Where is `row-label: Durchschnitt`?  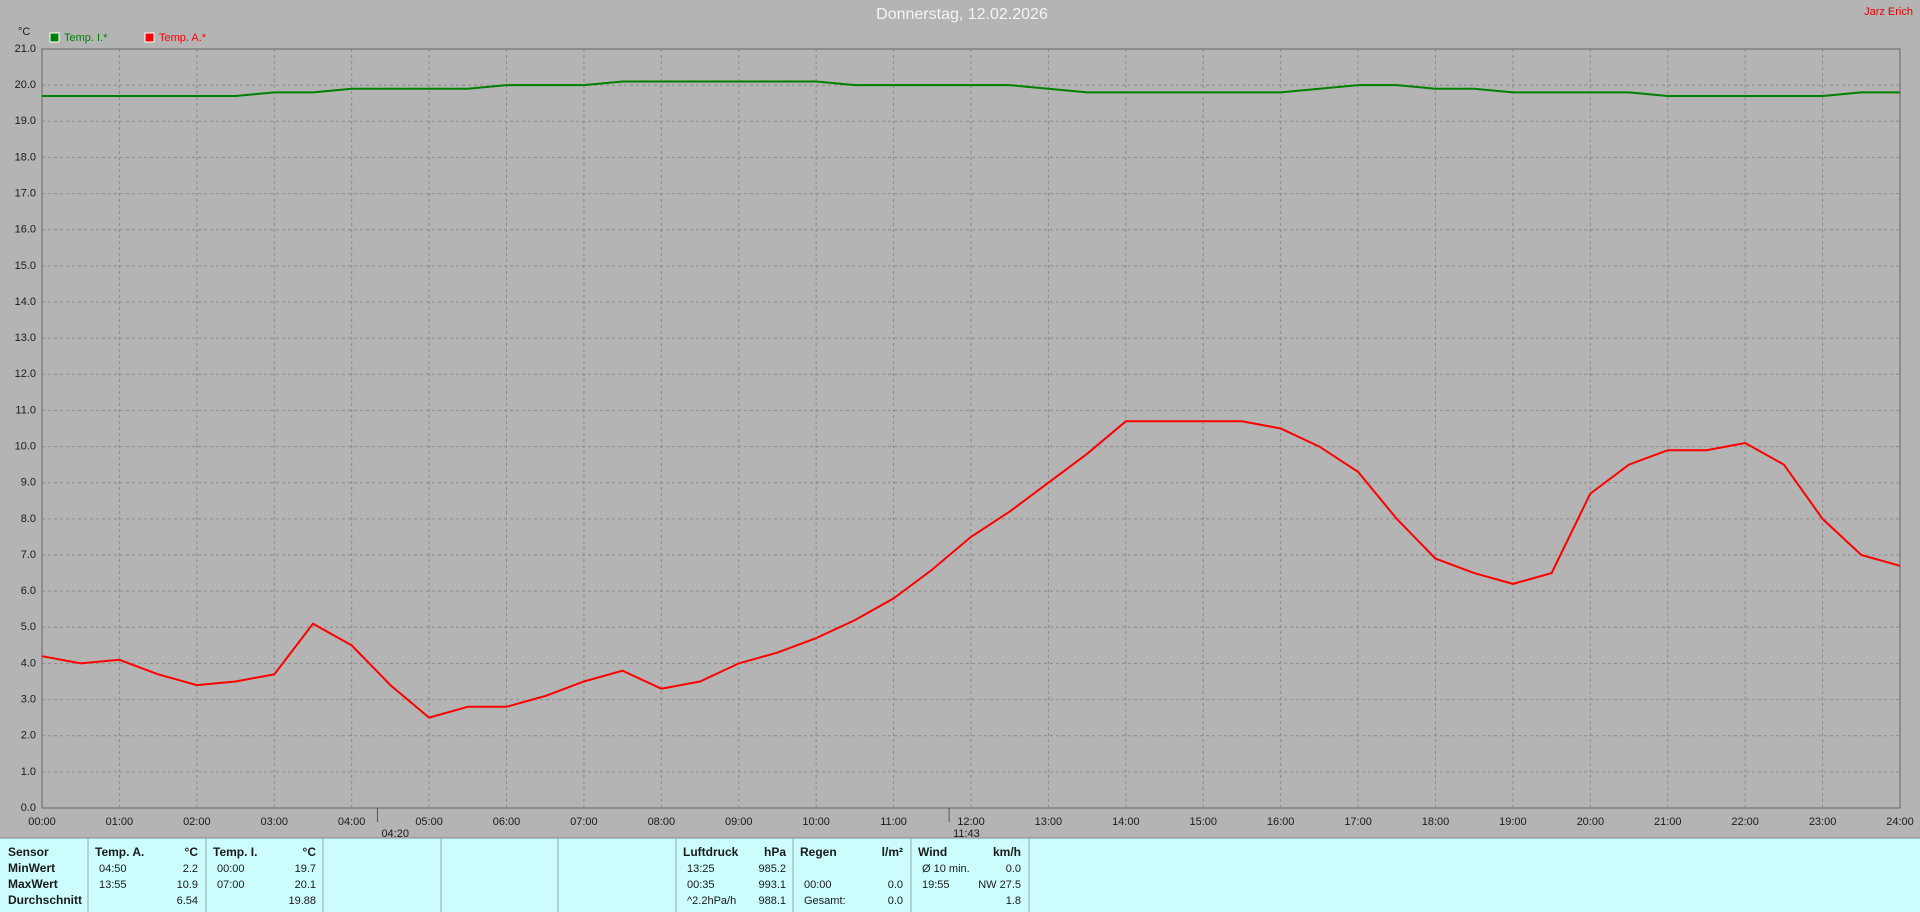
row-label: Durchschnitt is located at coordinates (45, 900).